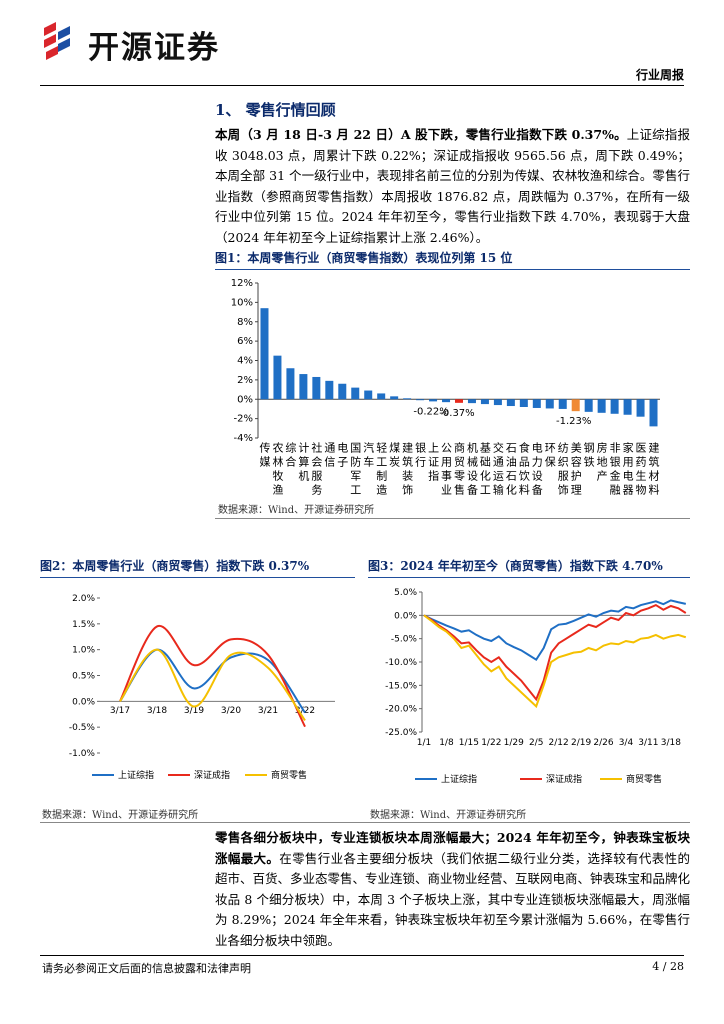  I want to click on y-tick-label: 0%, so click(245, 399).